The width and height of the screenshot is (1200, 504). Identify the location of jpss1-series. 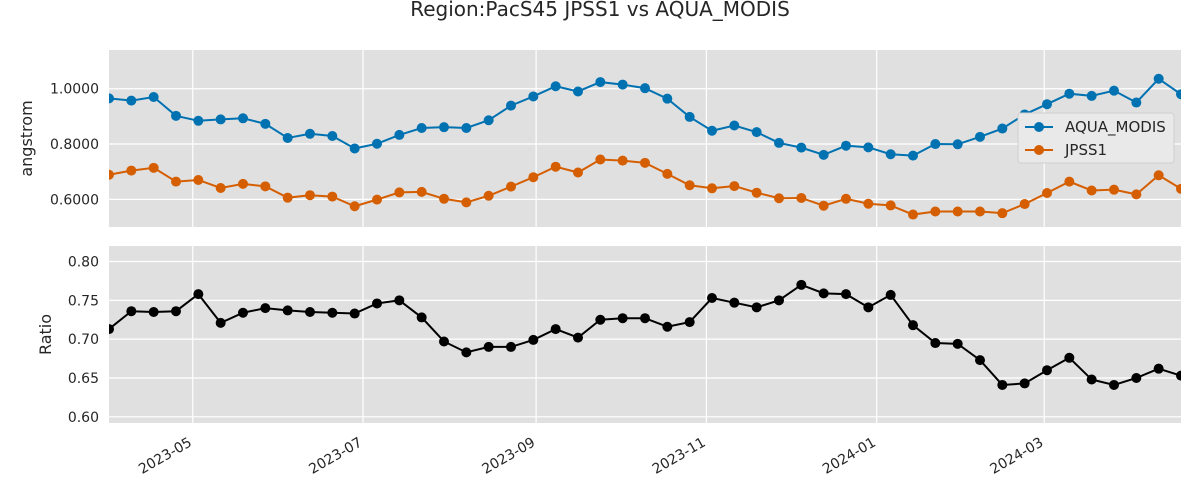
(645, 187).